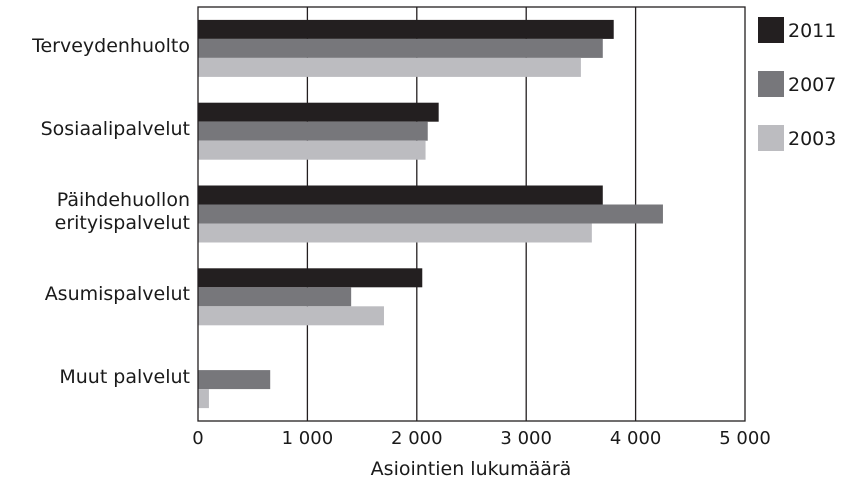 This screenshot has height=485, width=843. What do you see at coordinates (117, 294) in the screenshot?
I see `category-label-line: Asumispalvelut` at bounding box center [117, 294].